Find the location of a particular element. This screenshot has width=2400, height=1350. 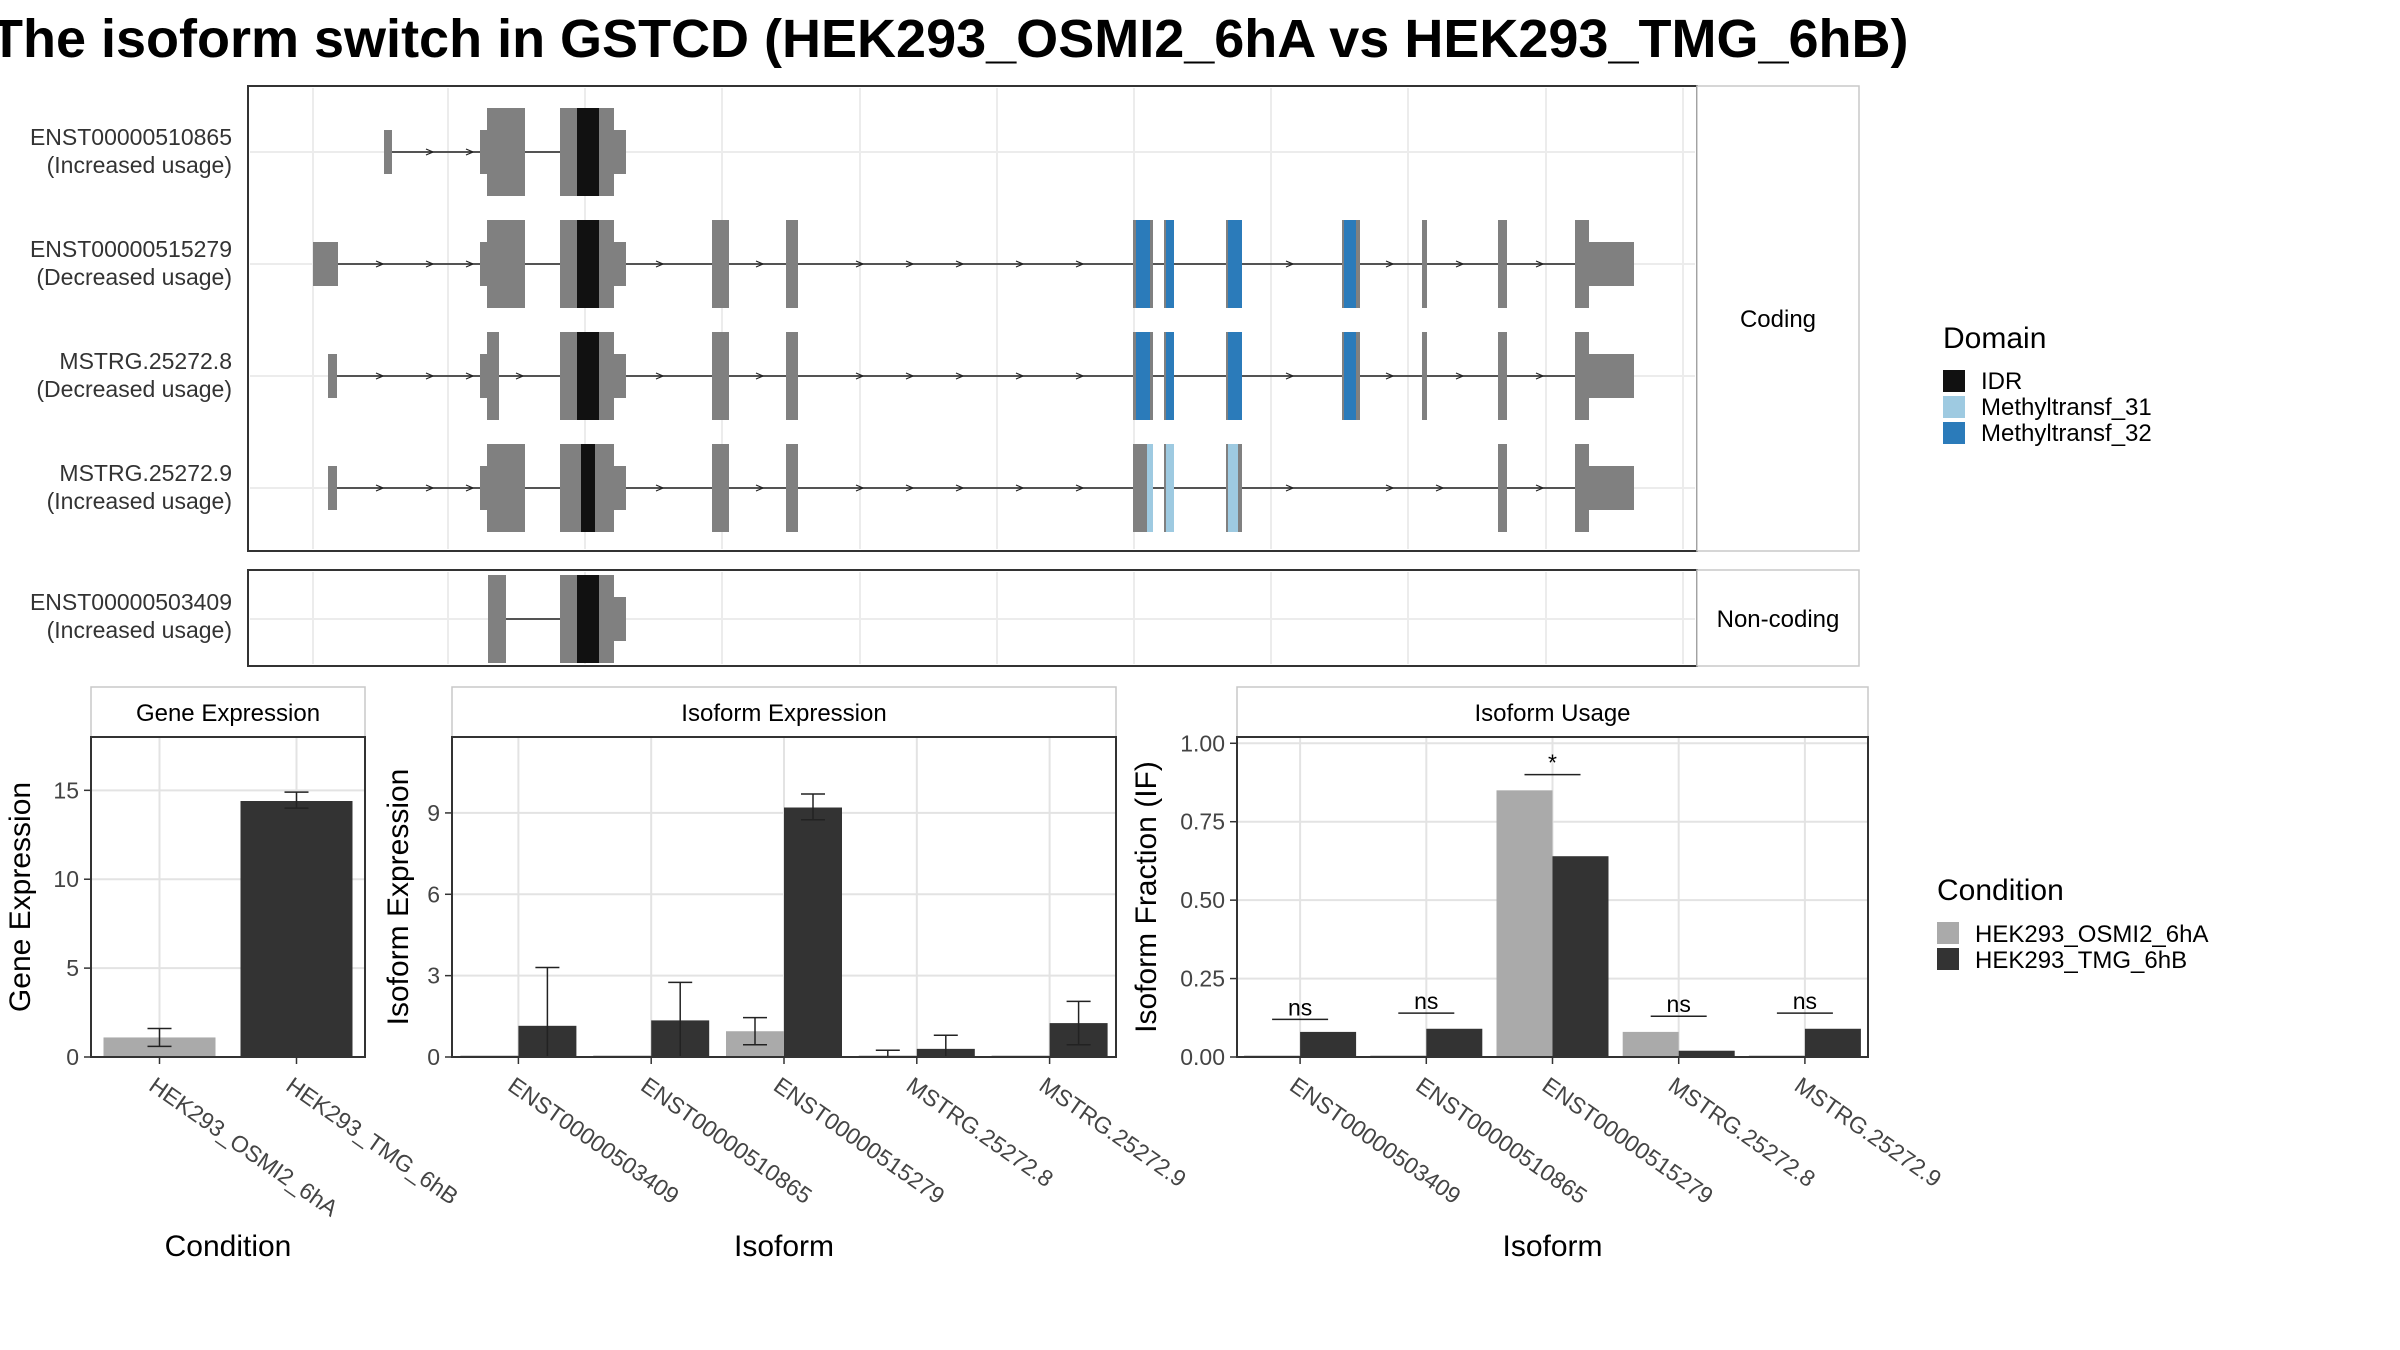

isoform-label-5: ENST00000503409 is located at coordinates (131, 602).